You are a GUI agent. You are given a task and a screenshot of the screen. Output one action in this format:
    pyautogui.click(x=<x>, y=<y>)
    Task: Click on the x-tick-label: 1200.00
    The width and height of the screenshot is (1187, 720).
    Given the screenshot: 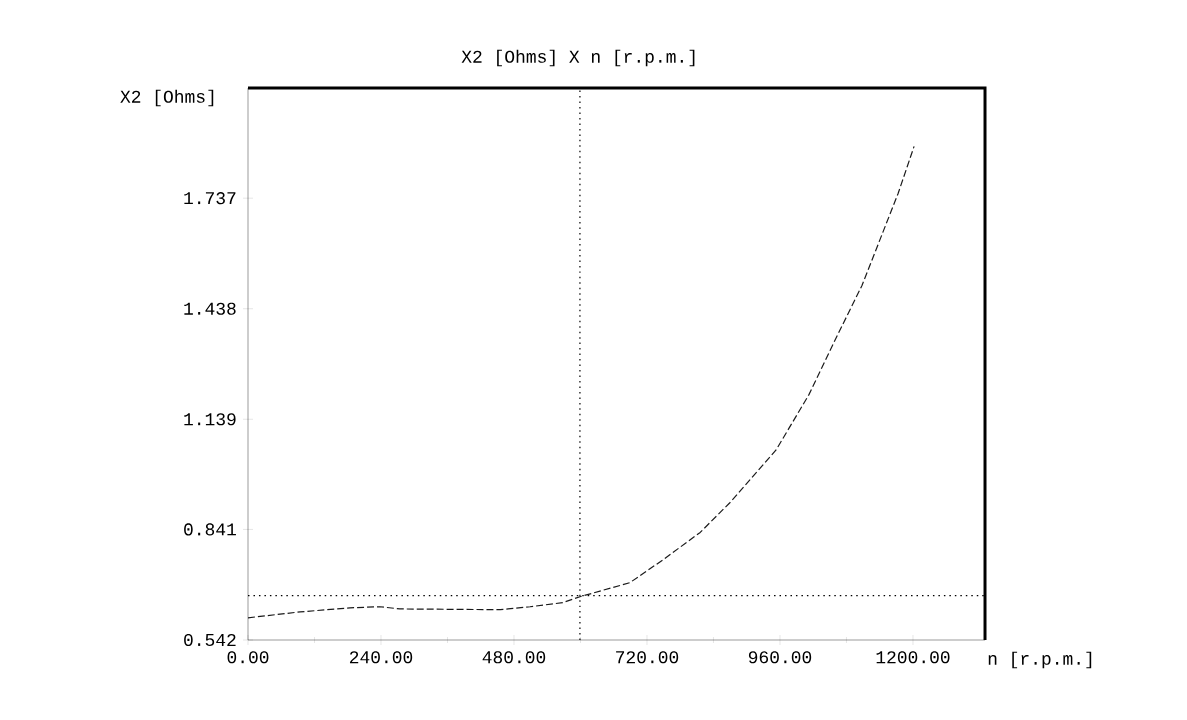 What is the action you would take?
    pyautogui.click(x=913, y=657)
    